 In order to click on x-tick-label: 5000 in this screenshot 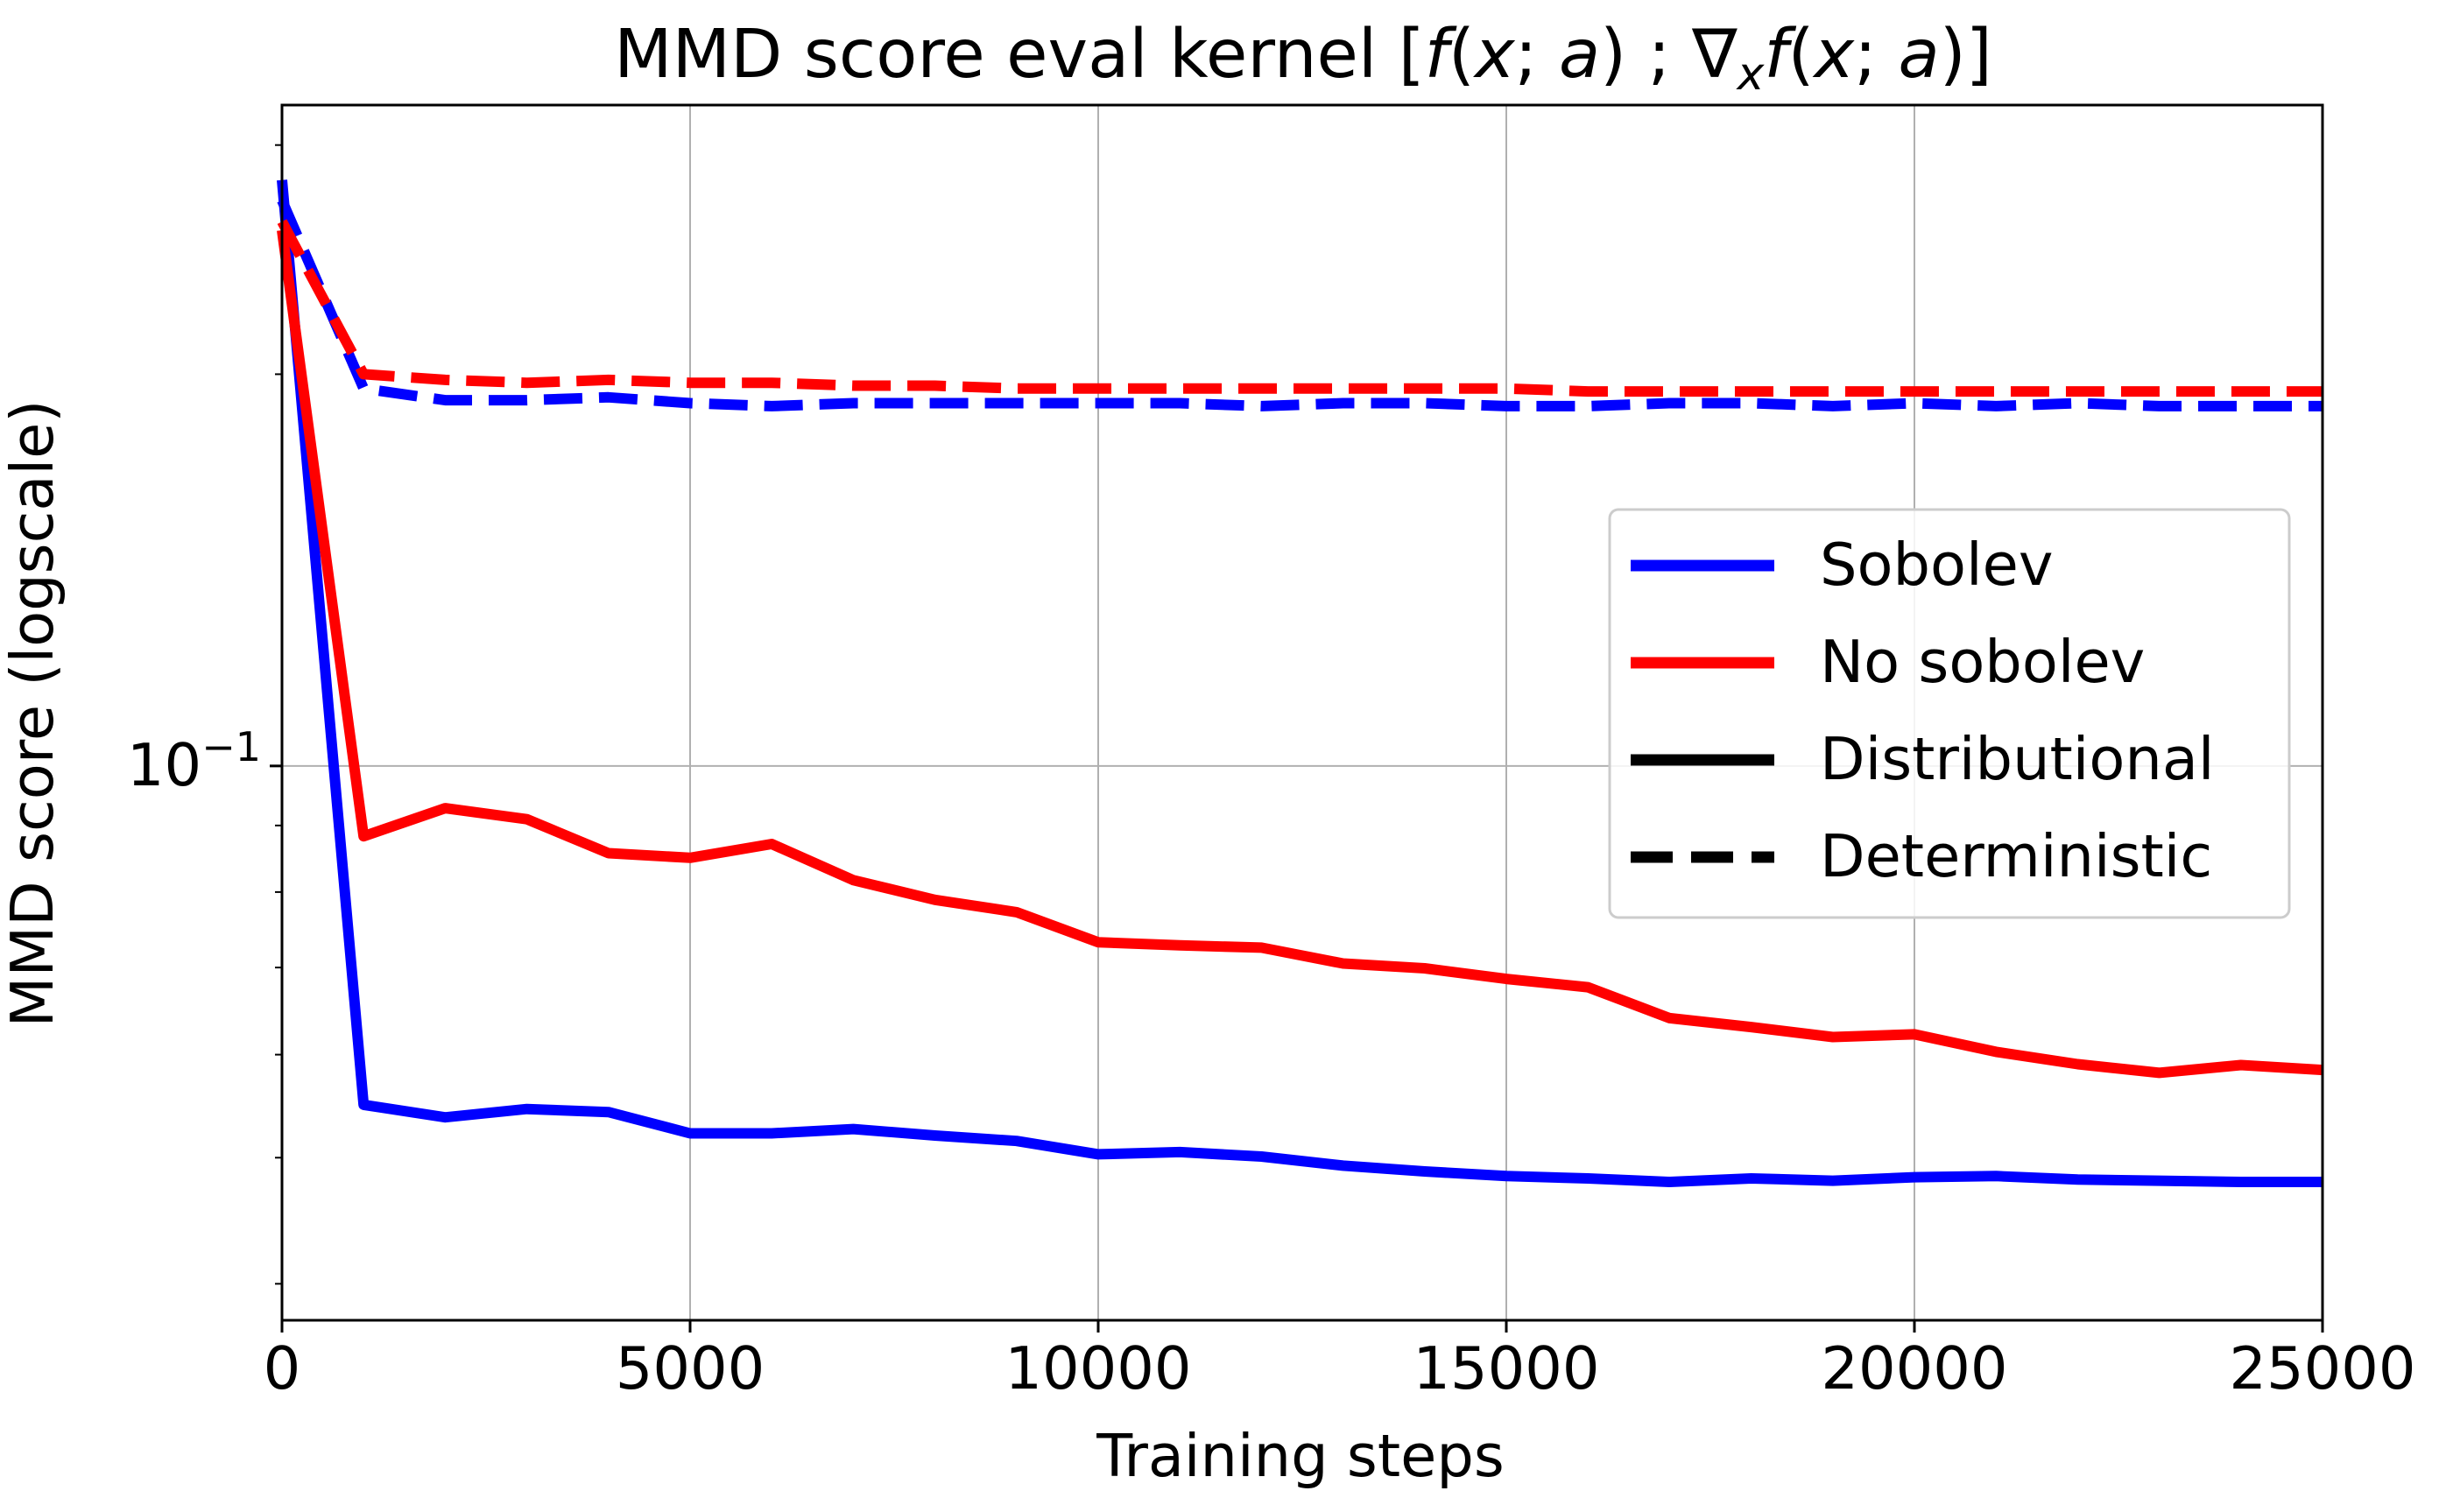, I will do `click(690, 1368)`.